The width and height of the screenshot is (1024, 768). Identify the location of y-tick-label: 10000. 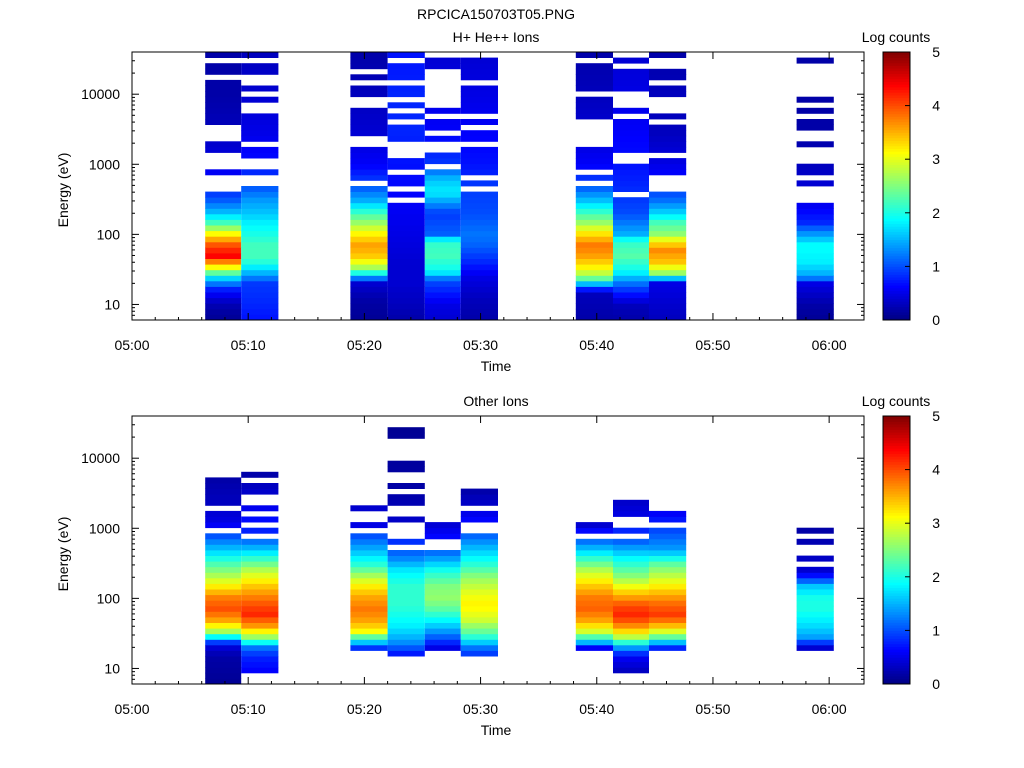
(100, 458).